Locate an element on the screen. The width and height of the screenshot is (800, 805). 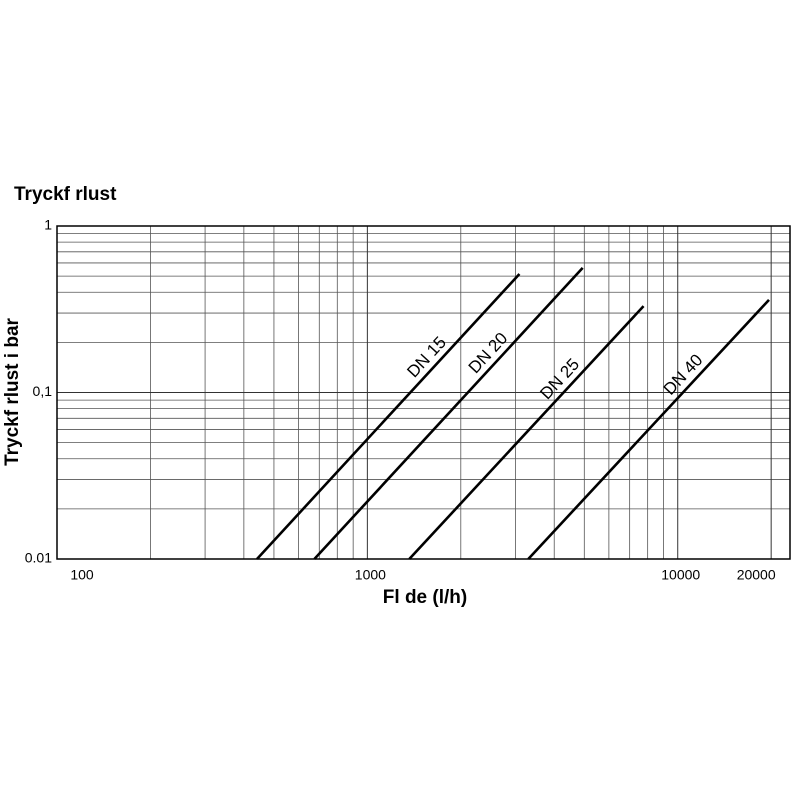
x-tick-label: 20000 is located at coordinates (756, 575).